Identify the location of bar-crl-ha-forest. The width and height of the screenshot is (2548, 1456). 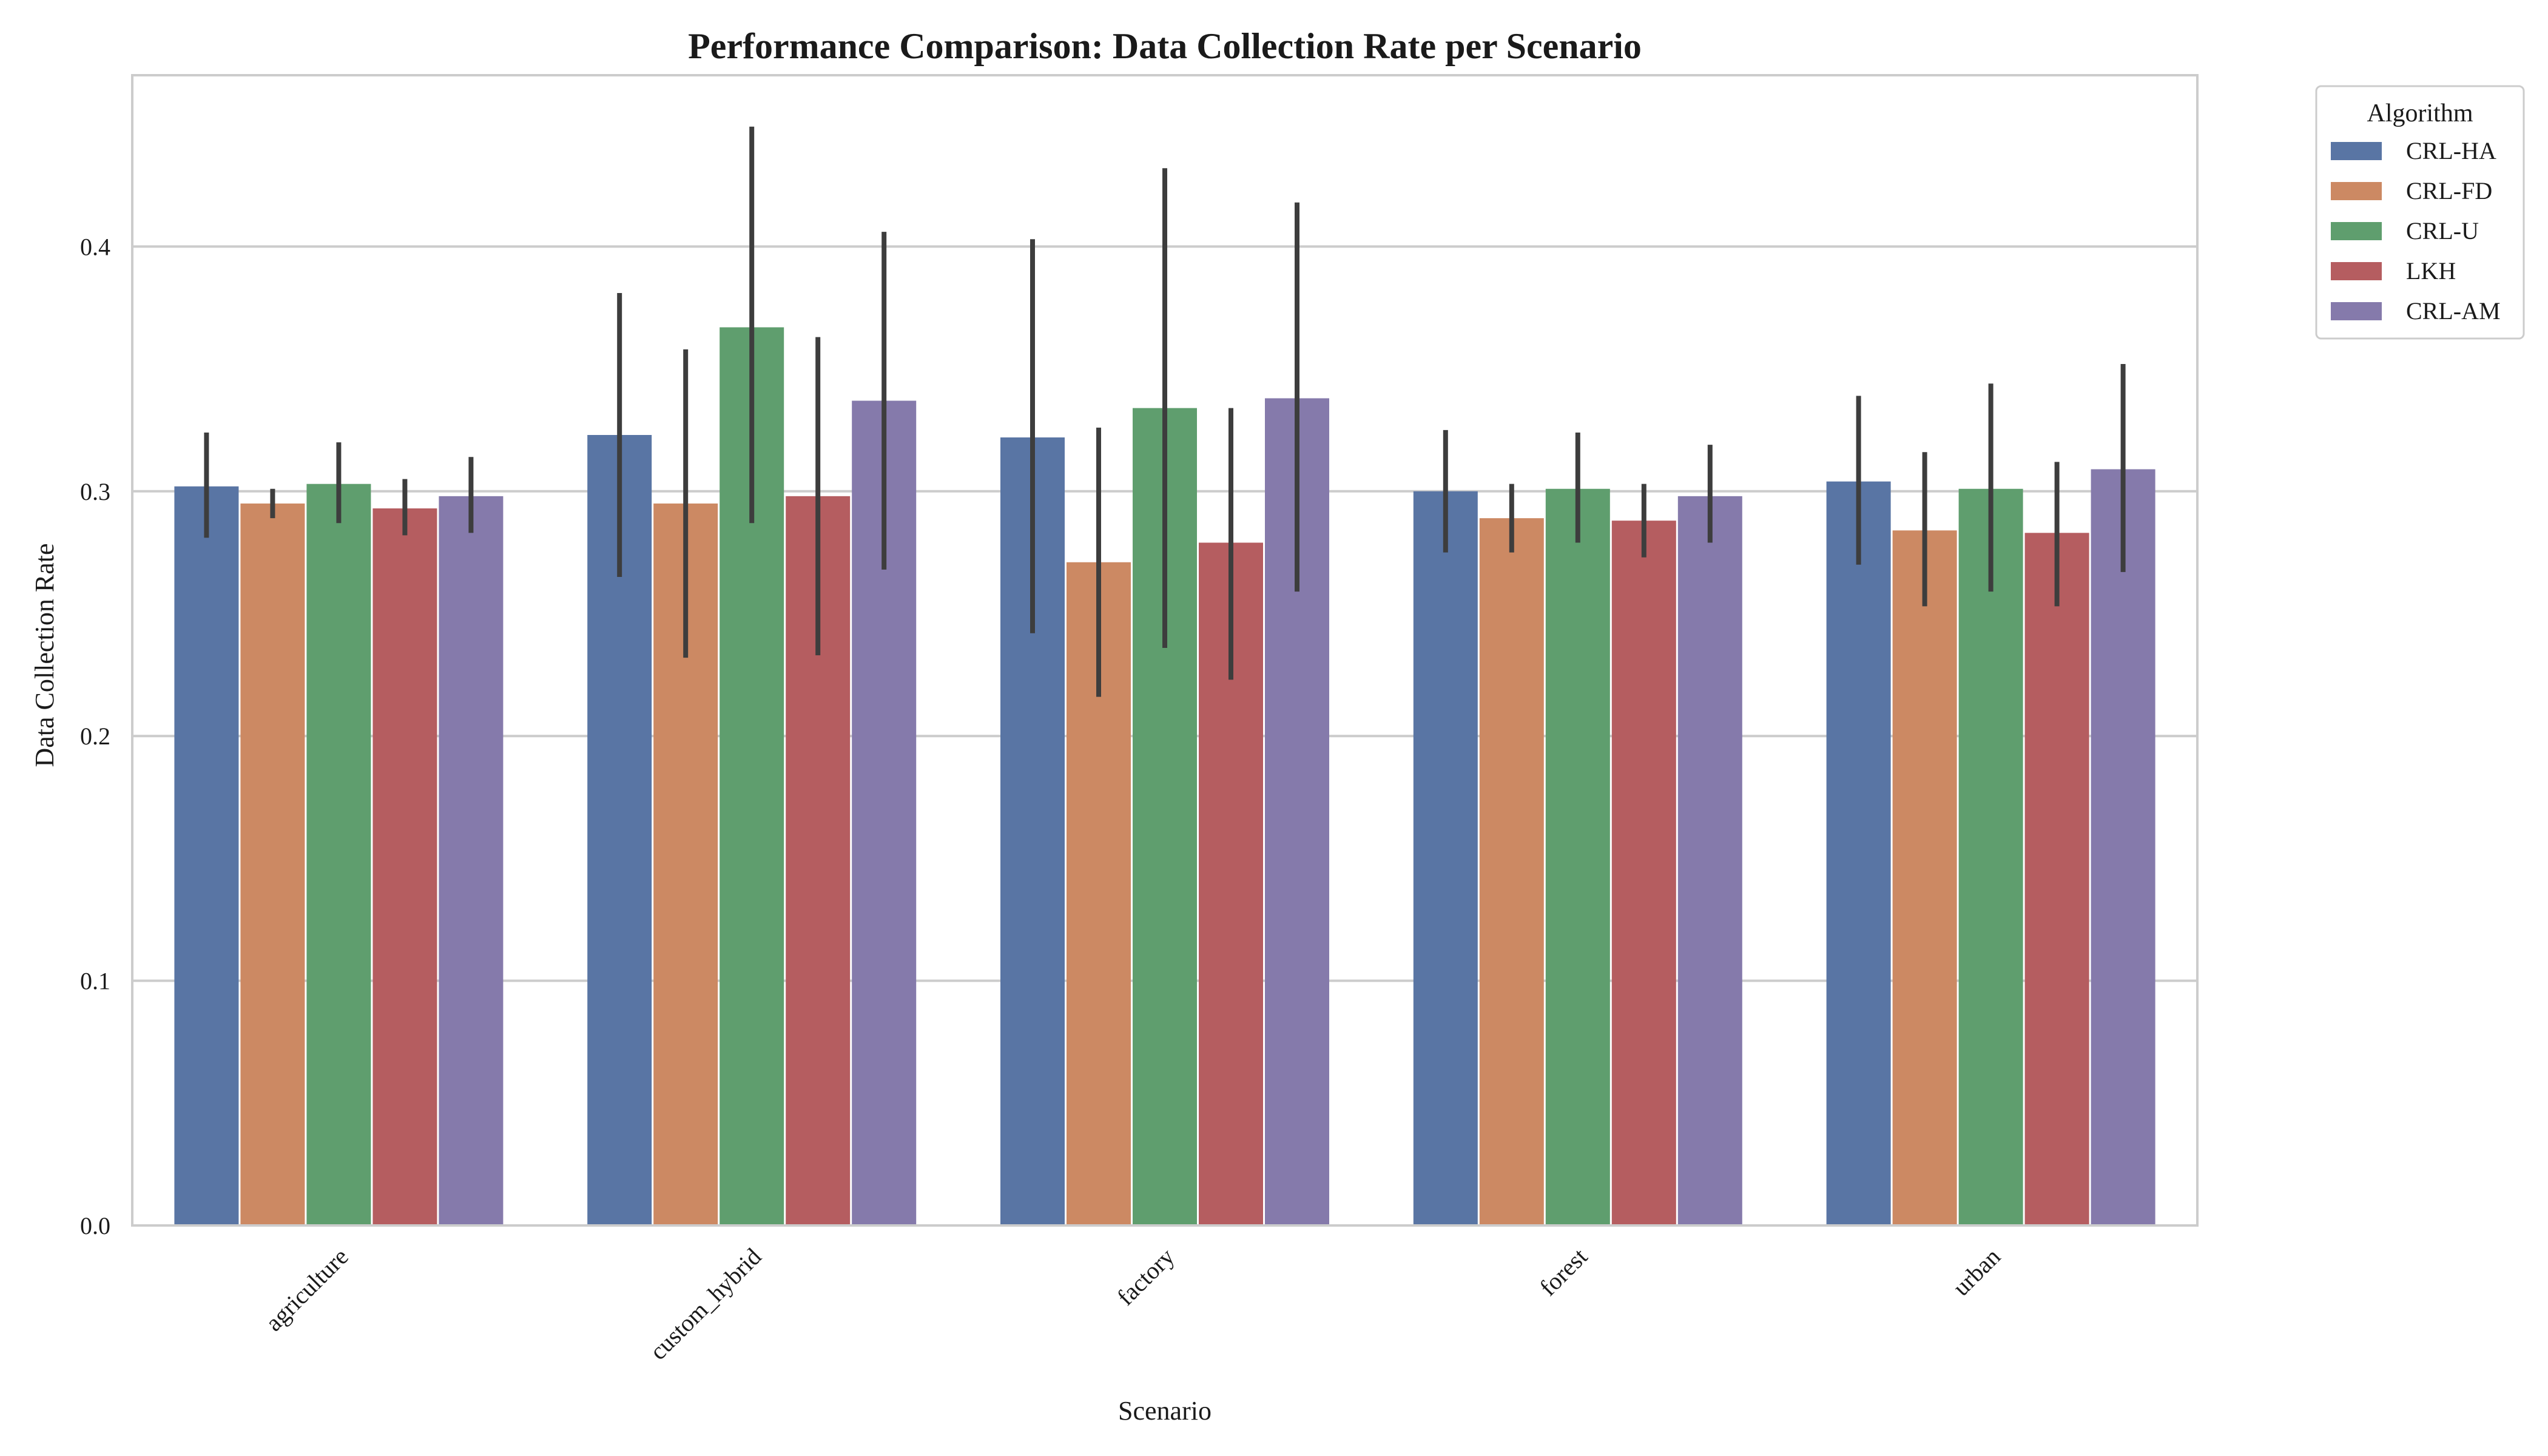
(1445, 858).